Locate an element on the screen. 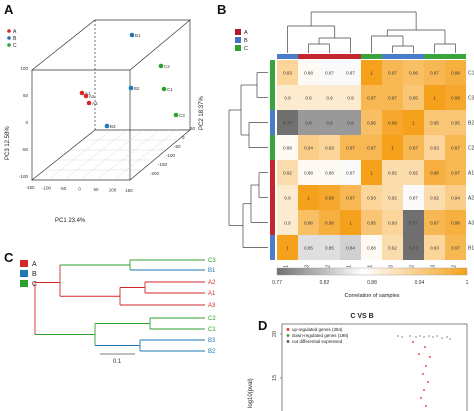  pca-y-tick: -50 is located at coordinates (24, 149).